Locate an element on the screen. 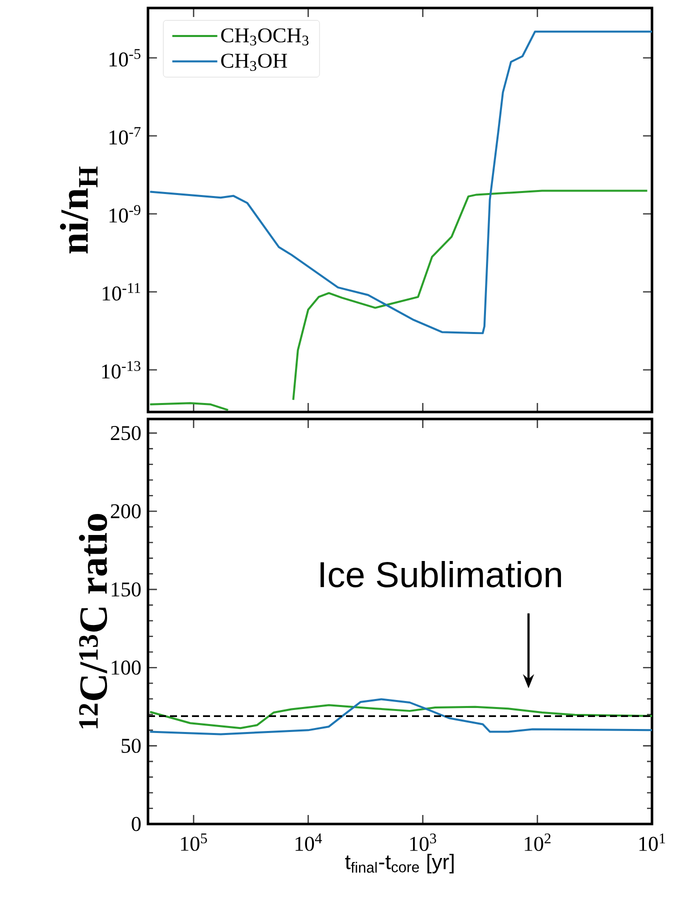 The width and height of the screenshot is (673, 912). annotation: Ice Sublimation is located at coordinates (440, 574).